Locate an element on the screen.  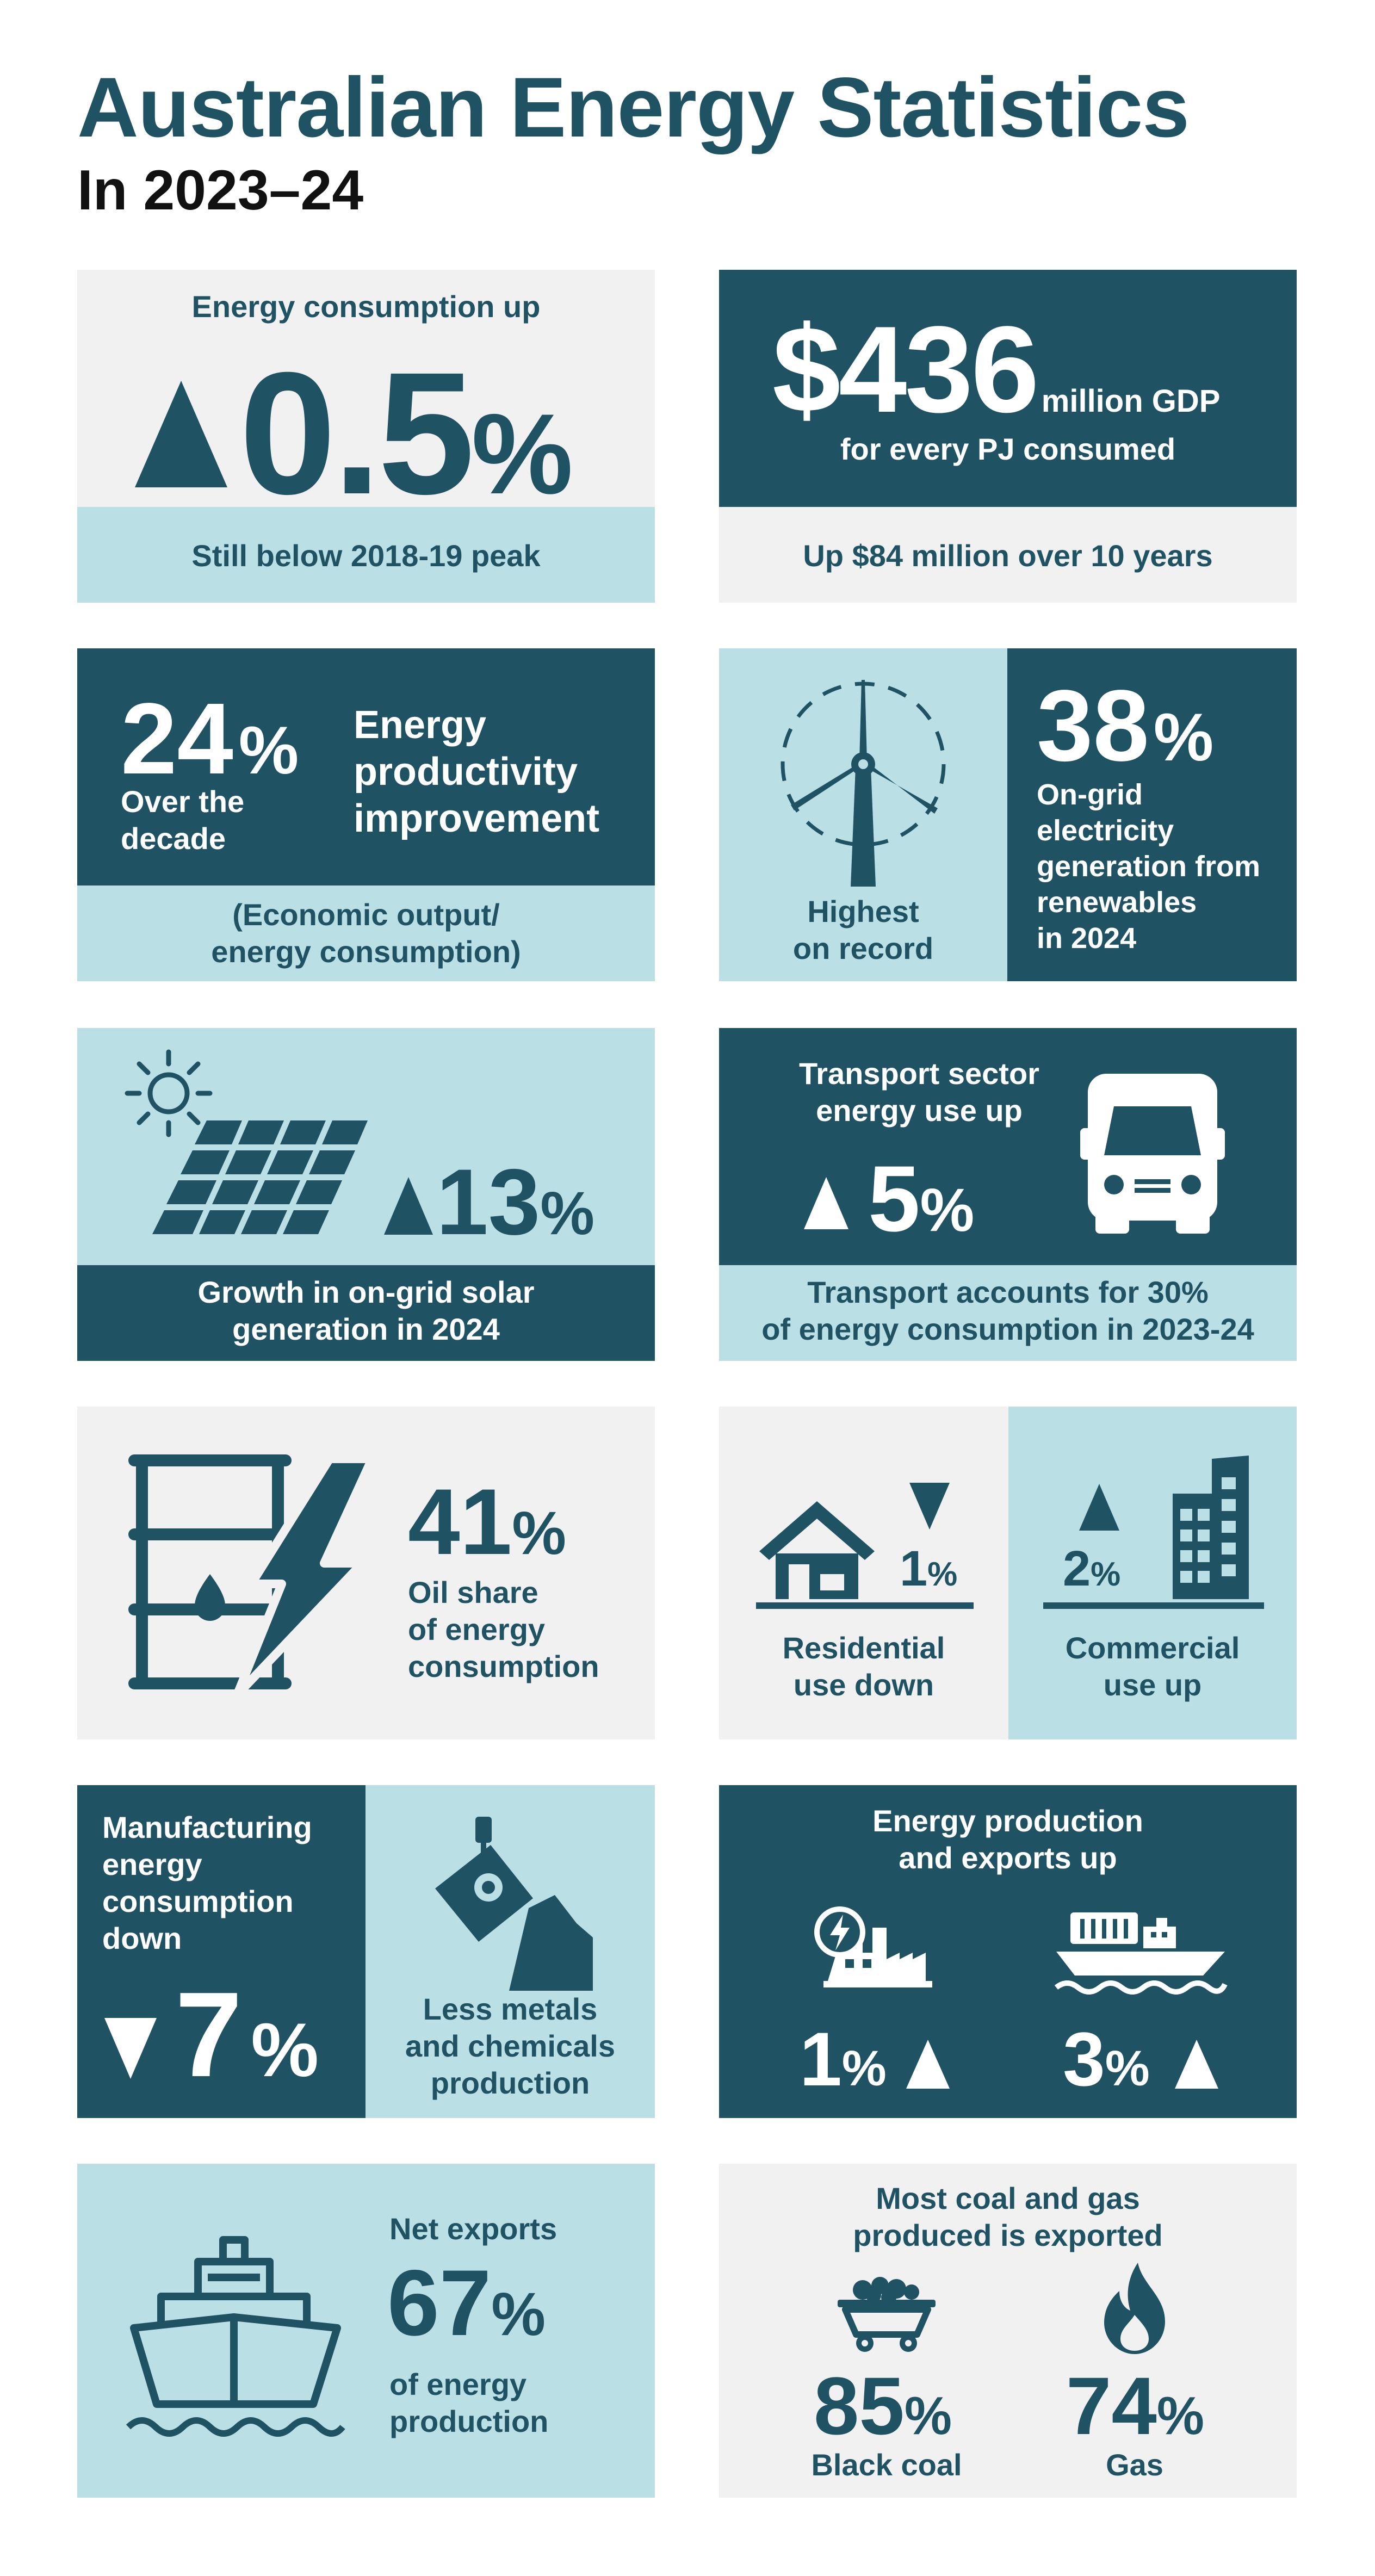
renewables-number: 38 is located at coordinates (1093, 726).